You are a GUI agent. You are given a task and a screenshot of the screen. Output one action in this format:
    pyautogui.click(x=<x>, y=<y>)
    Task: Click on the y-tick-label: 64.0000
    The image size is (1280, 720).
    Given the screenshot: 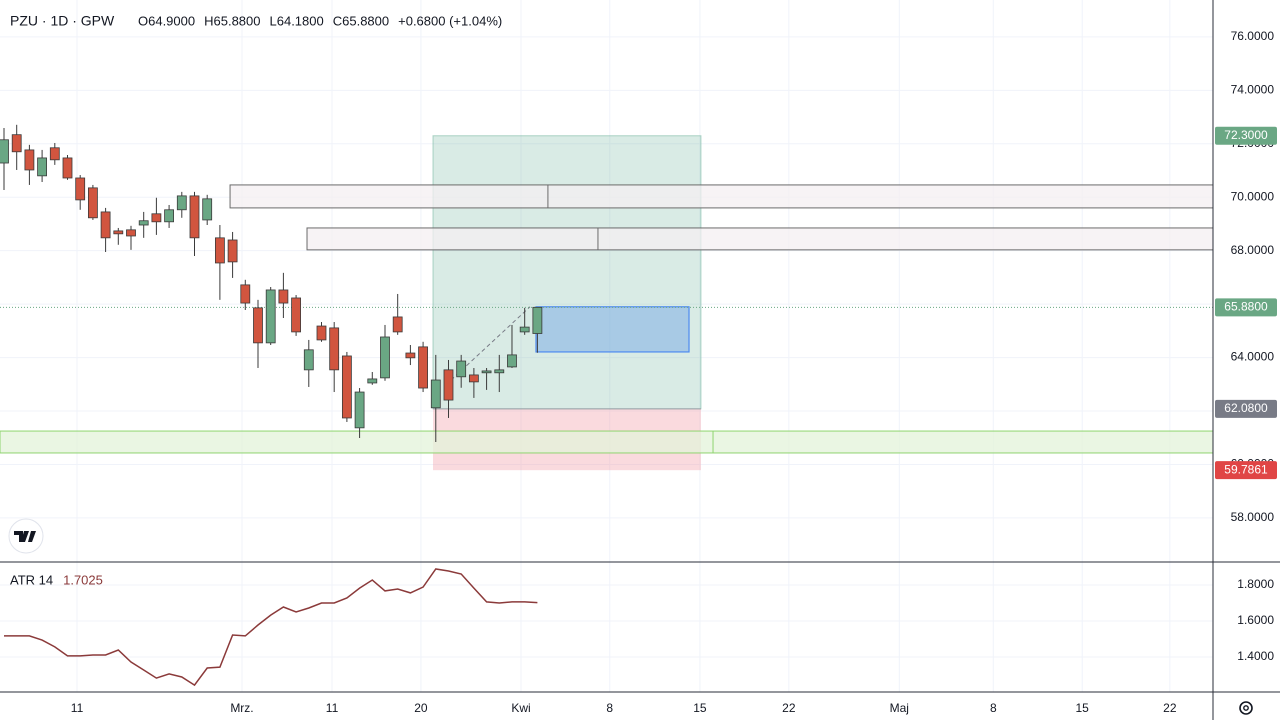 What is the action you would take?
    pyautogui.click(x=1253, y=357)
    